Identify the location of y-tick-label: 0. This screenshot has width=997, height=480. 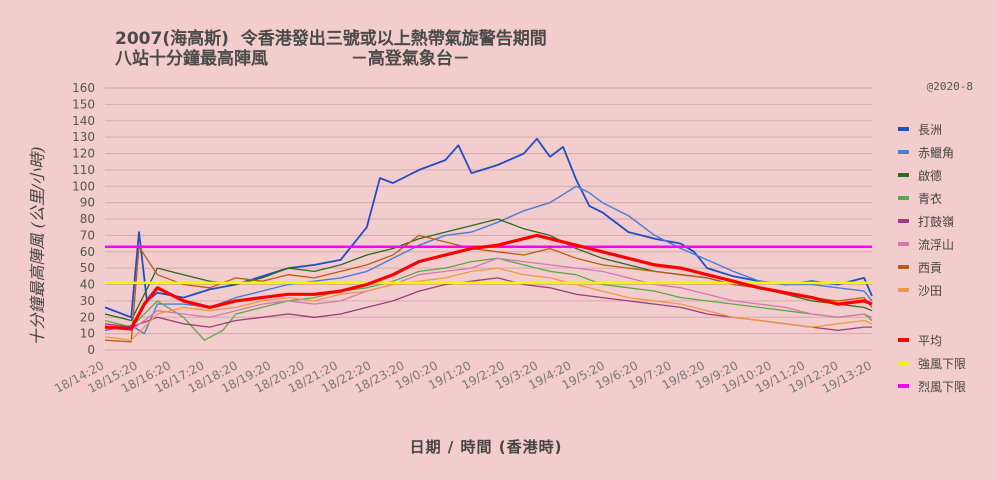
(91, 350).